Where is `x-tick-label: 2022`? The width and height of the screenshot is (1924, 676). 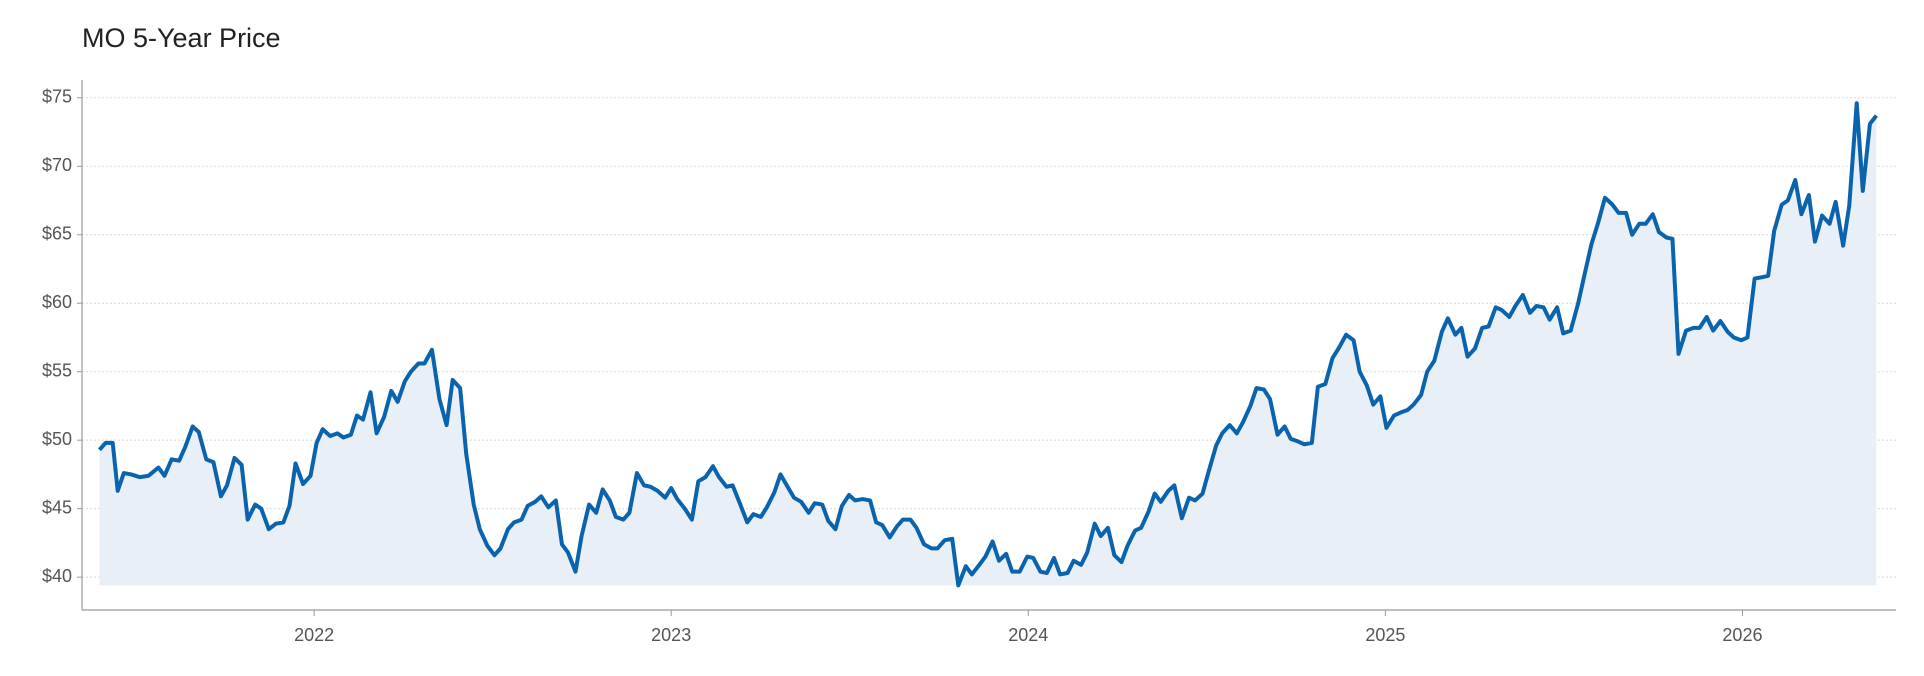
x-tick-label: 2022 is located at coordinates (314, 635).